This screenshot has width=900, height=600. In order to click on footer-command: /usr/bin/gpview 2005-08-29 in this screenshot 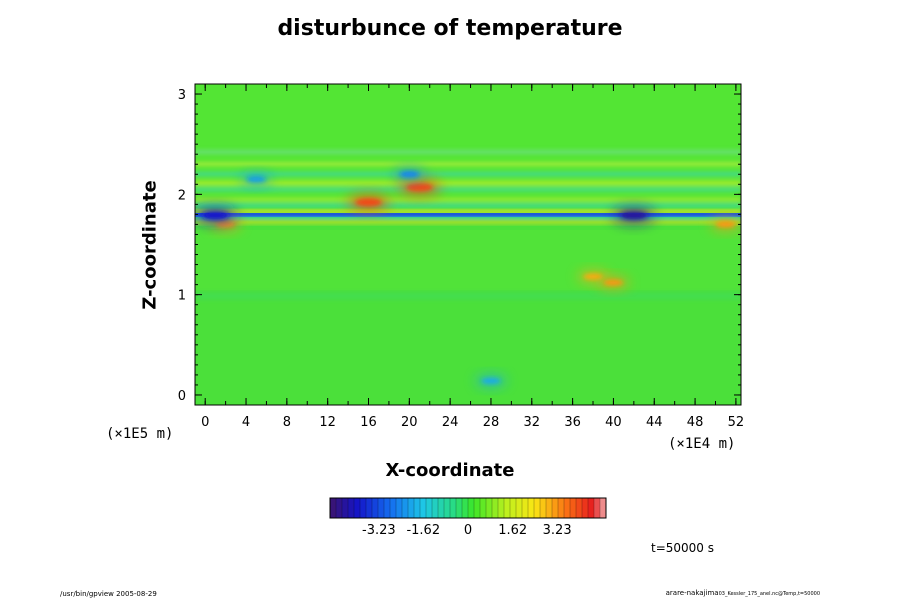, I will do `click(108, 594)`.